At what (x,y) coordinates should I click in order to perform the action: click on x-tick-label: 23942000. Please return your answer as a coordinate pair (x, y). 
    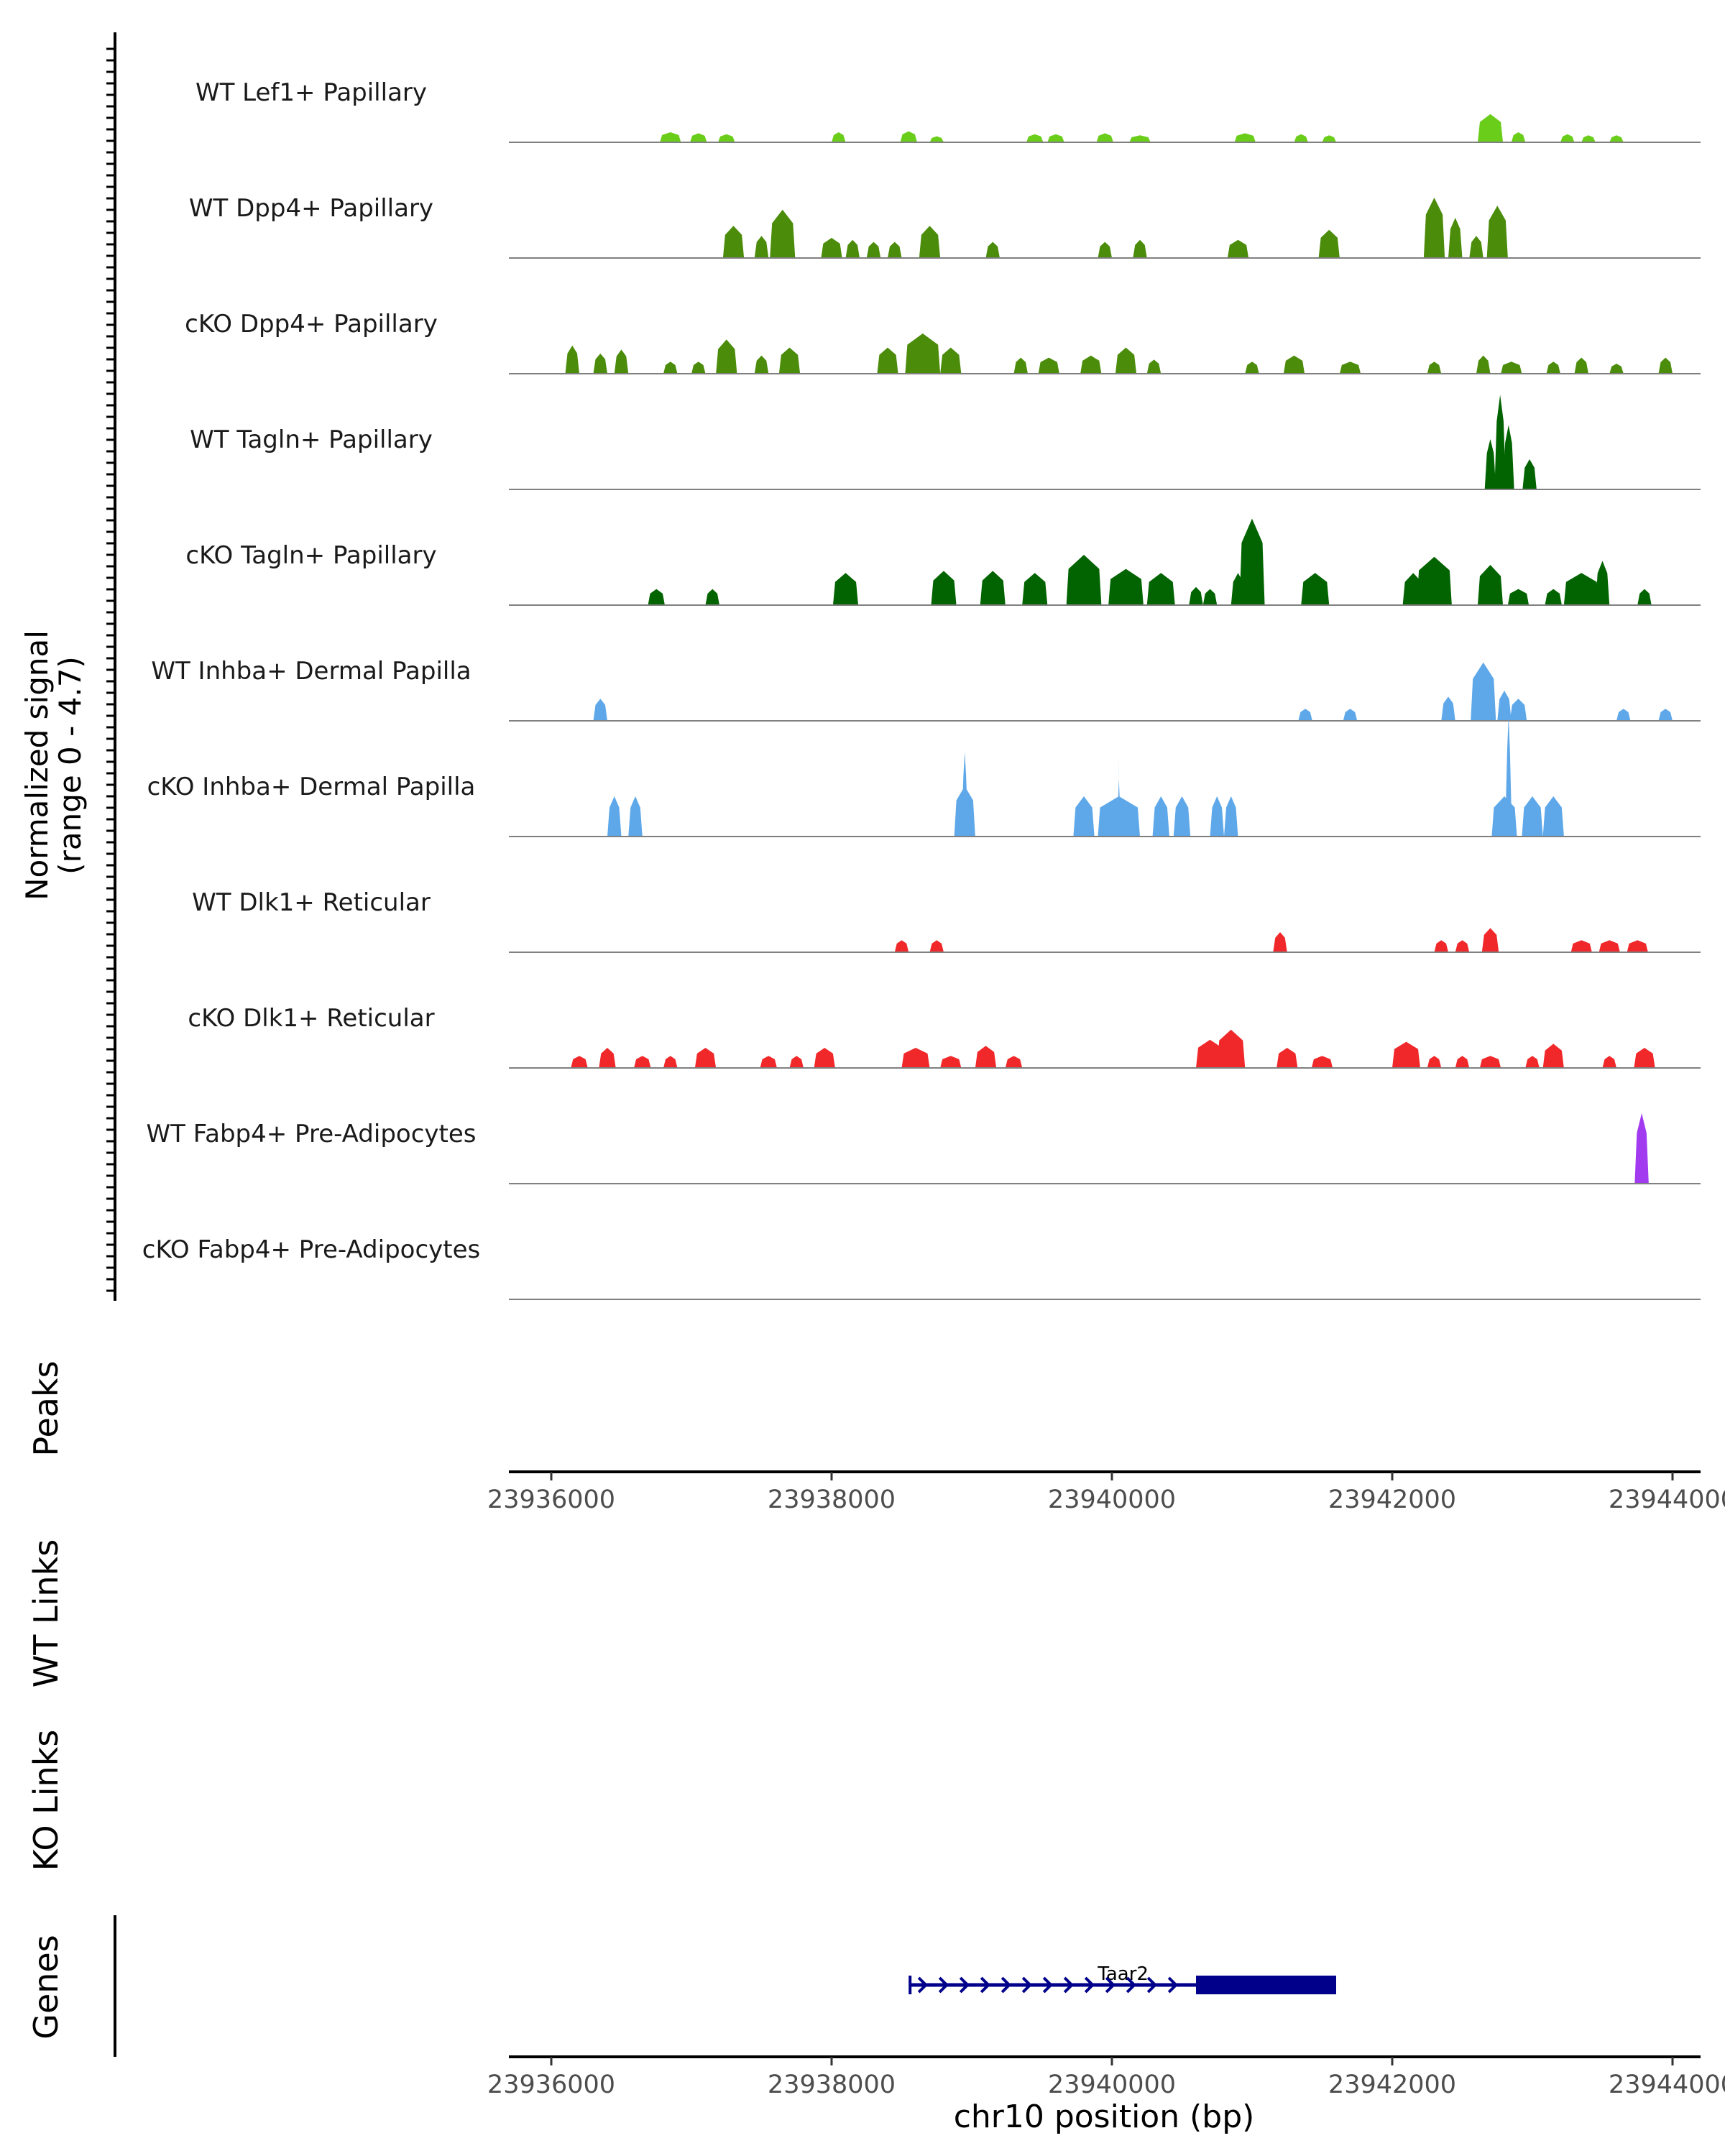
    Looking at the image, I should click on (1392, 2084).